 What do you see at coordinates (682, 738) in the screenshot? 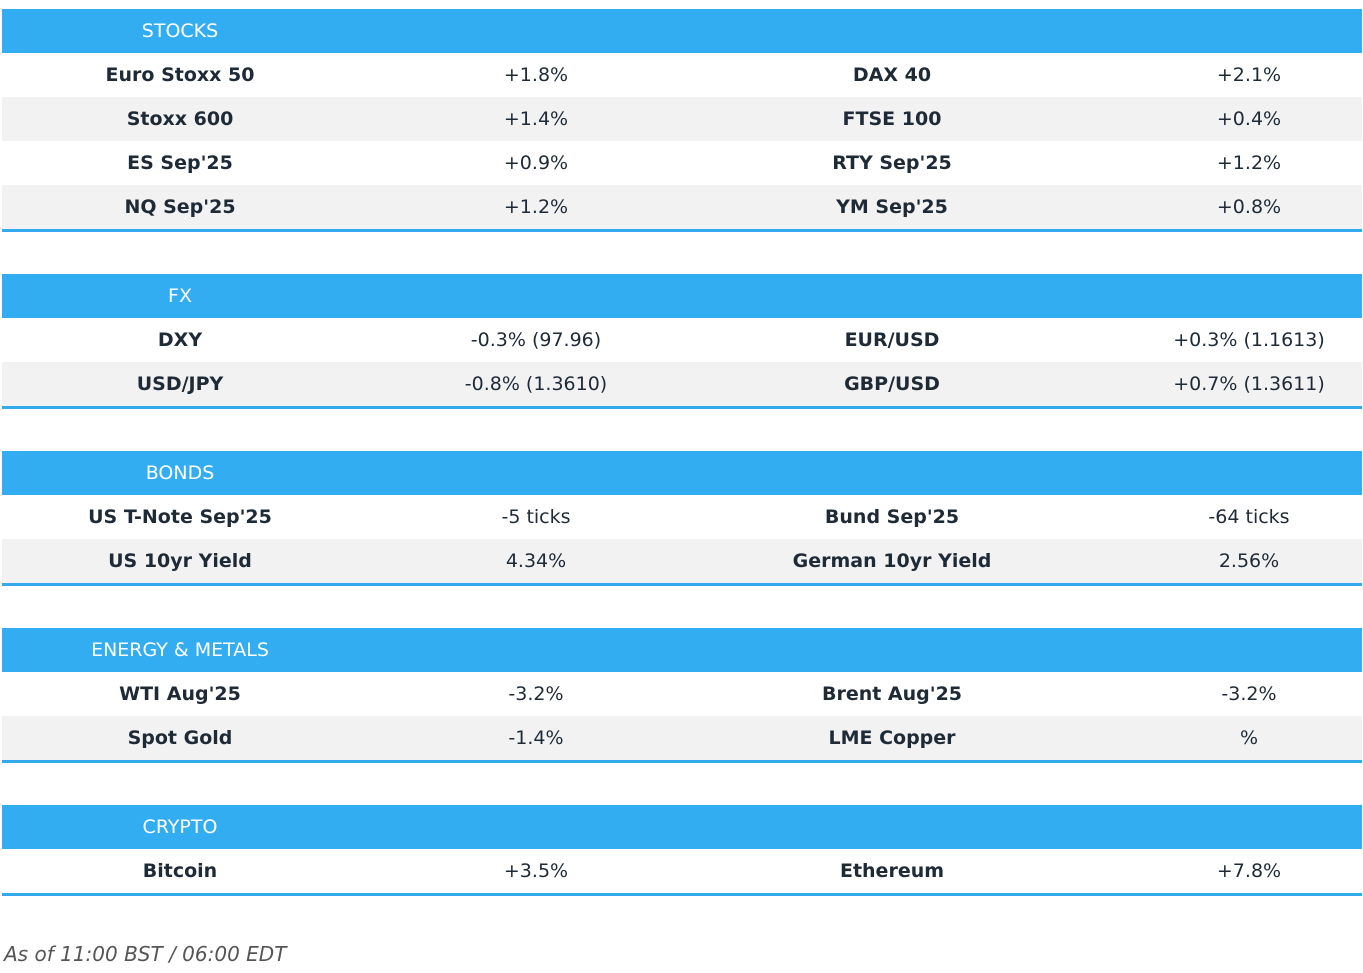
I see `table-row: Spot Gold -1.4% LME Copper%` at bounding box center [682, 738].